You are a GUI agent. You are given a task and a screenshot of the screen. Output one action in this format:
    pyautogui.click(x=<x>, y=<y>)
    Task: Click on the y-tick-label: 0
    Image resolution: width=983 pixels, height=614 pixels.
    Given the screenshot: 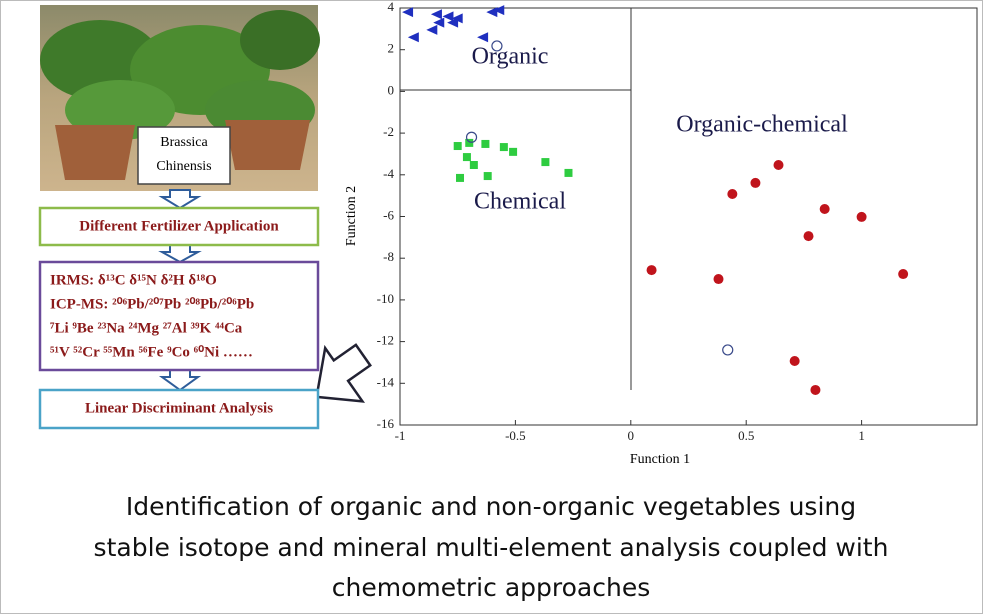 What is the action you would take?
    pyautogui.click(x=391, y=89)
    